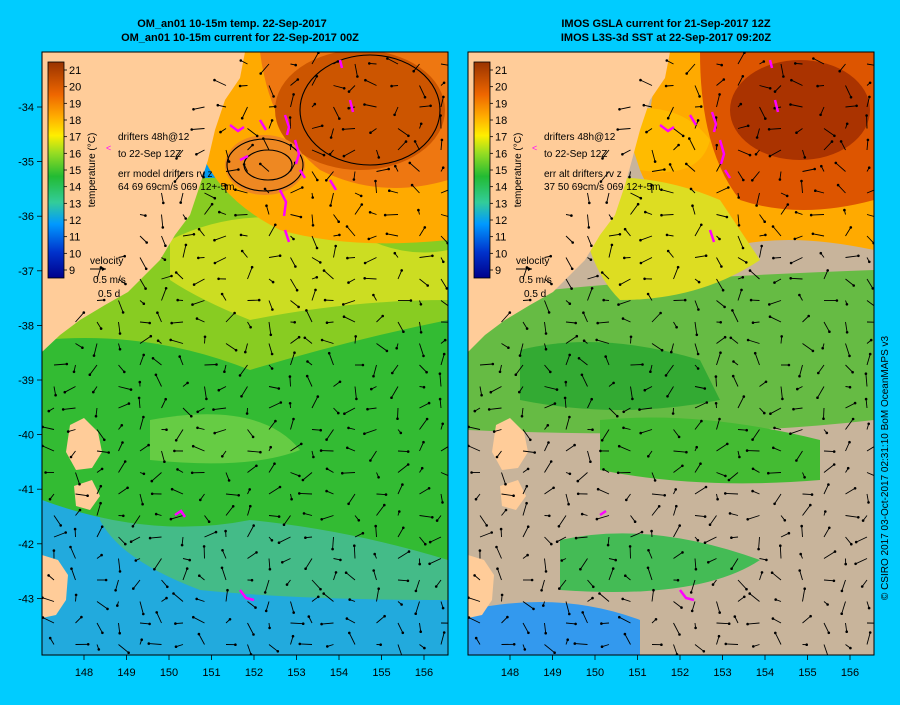  Describe the element at coordinates (501, 254) in the screenshot. I see `colorbar-tick-label: 10` at that location.